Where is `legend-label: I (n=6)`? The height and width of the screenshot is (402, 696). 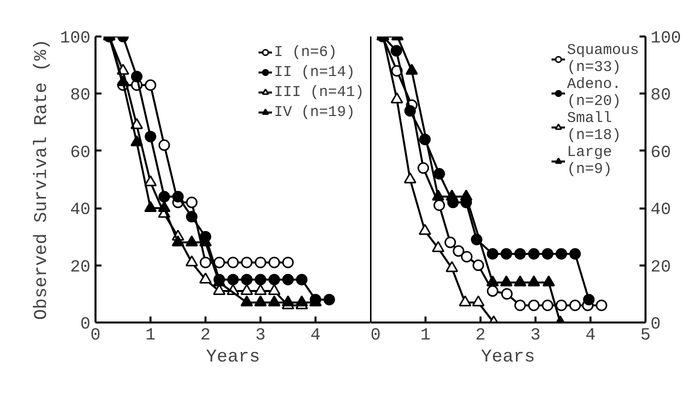
legend-label: I (n=6) is located at coordinates (305, 52).